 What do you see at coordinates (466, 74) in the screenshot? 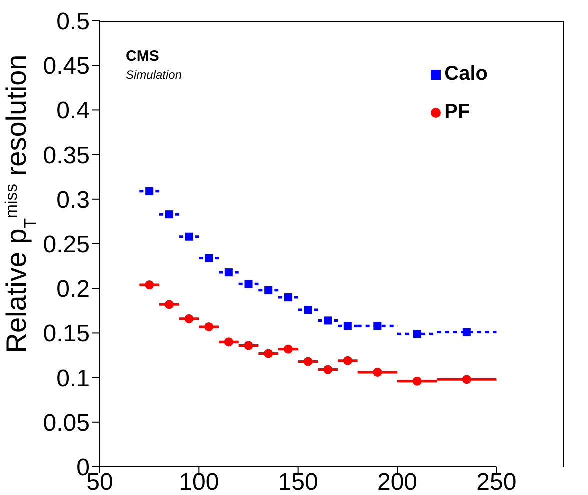
I see `legend-label: Calo` at bounding box center [466, 74].